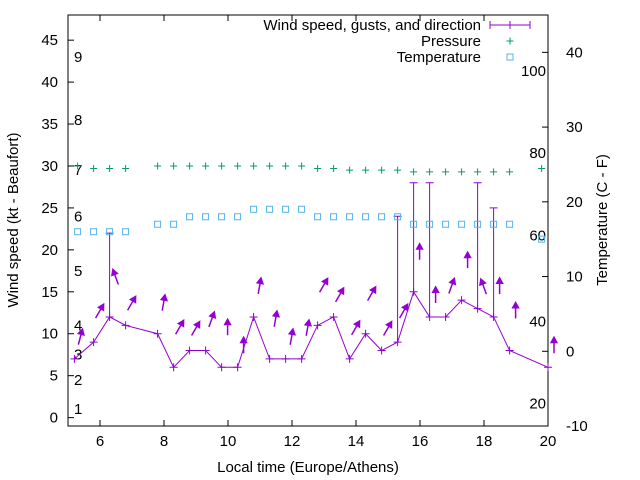  Describe the element at coordinates (228, 441) in the screenshot. I see `x-tick-label: 10` at that location.